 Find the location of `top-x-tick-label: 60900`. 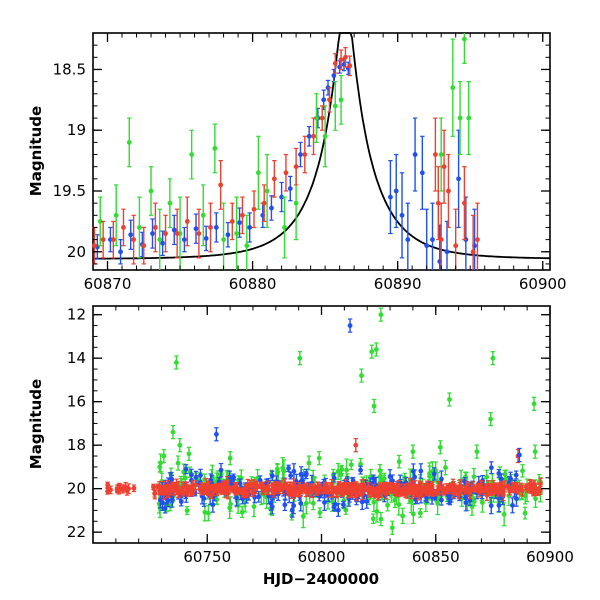

top-x-tick-label: 60900 is located at coordinates (543, 284).